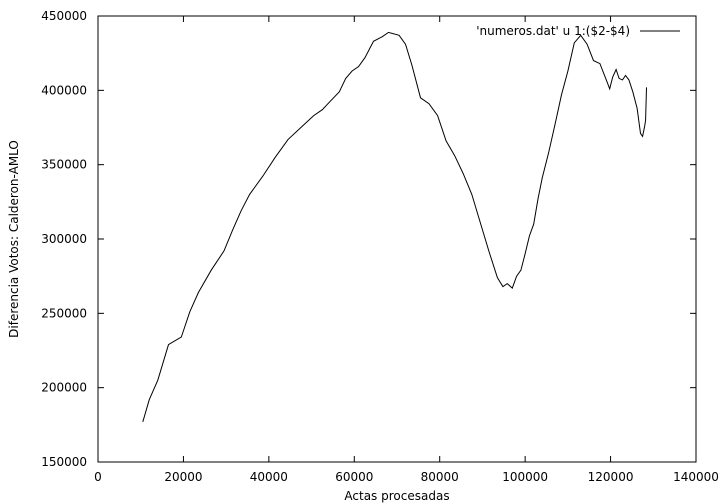 The image size is (720, 504). I want to click on x-tick-label: 20000, so click(183, 477).